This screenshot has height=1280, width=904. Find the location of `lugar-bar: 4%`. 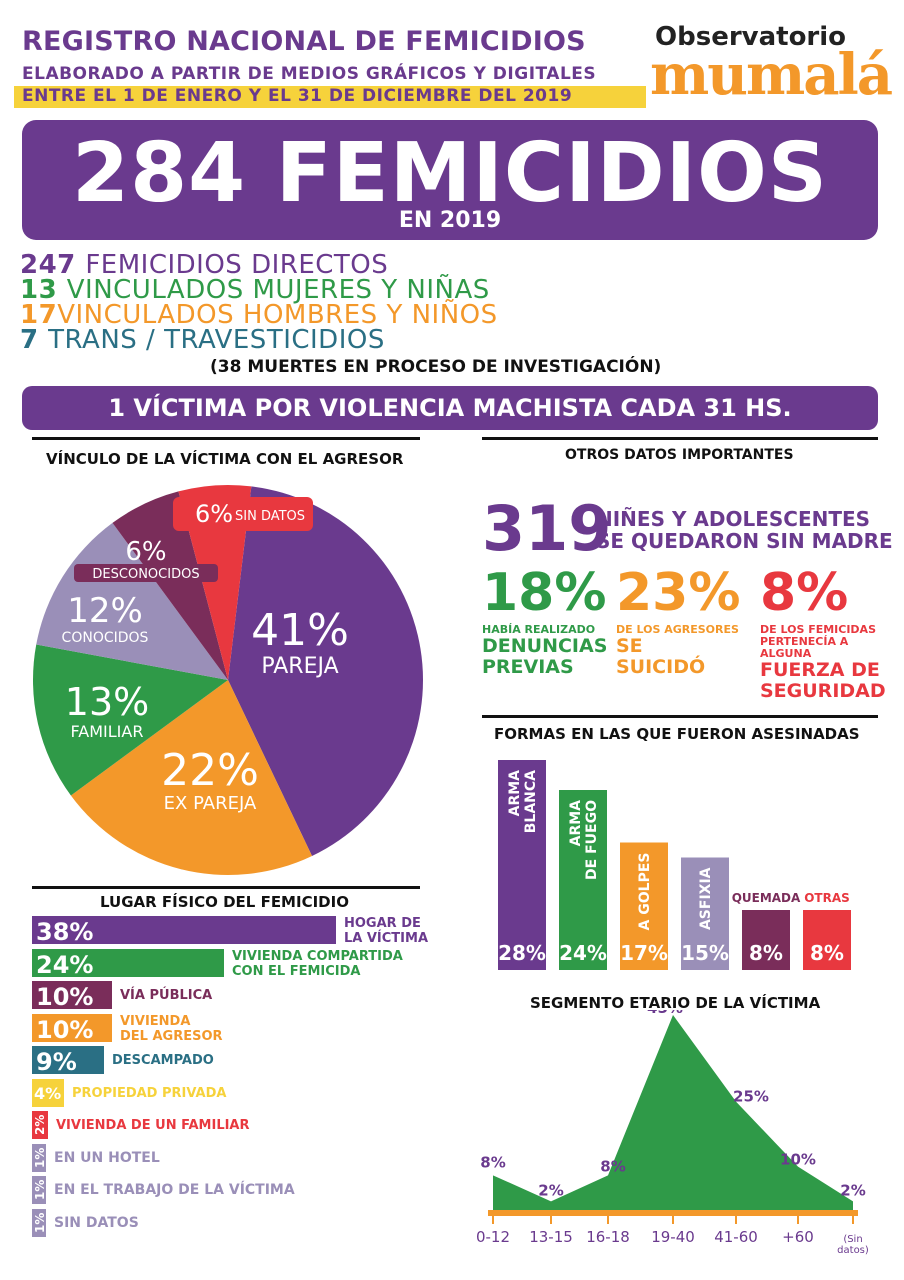

lugar-bar: 4% is located at coordinates (48, 1092).